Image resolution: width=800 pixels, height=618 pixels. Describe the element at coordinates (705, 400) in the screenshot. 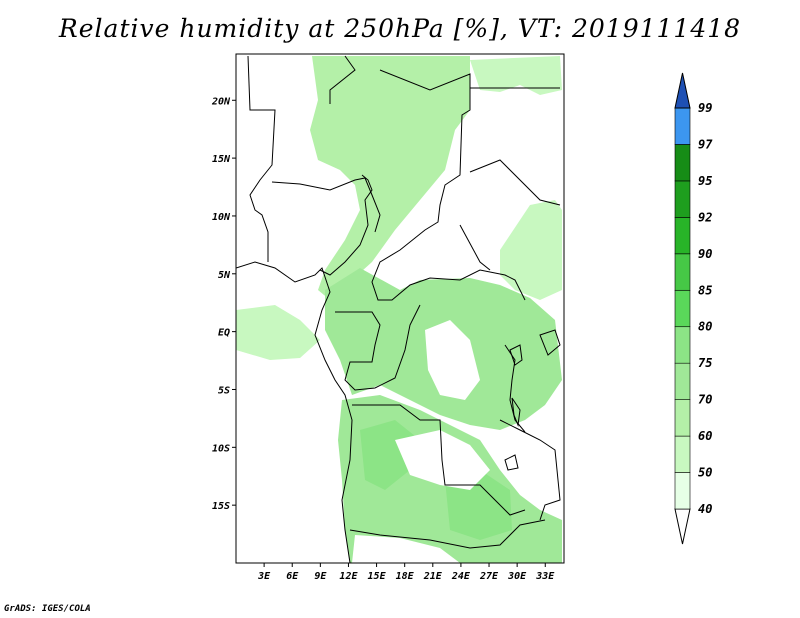

I see `colorbar-label: 70` at that location.